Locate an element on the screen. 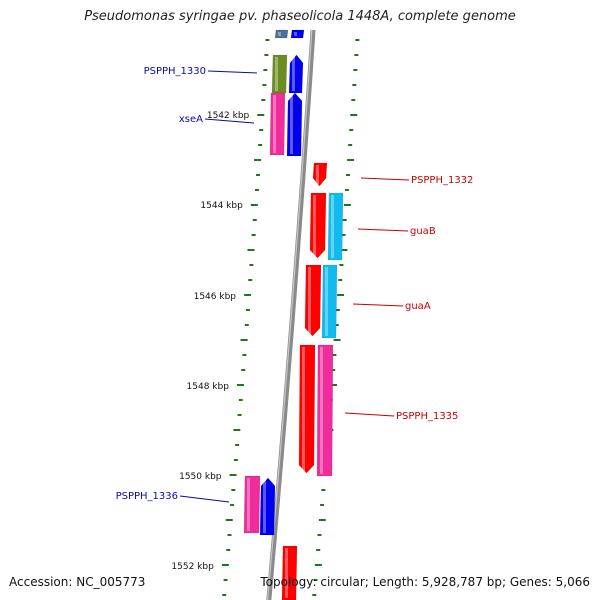 The image size is (600, 600). gene-pspph-1332-shade is located at coordinates (317, 174).